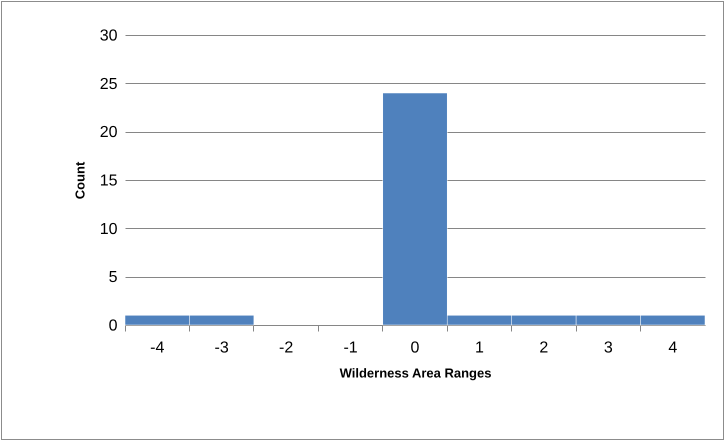 This screenshot has height=441, width=725. I want to click on y-tick-label: 10, so click(109, 229).